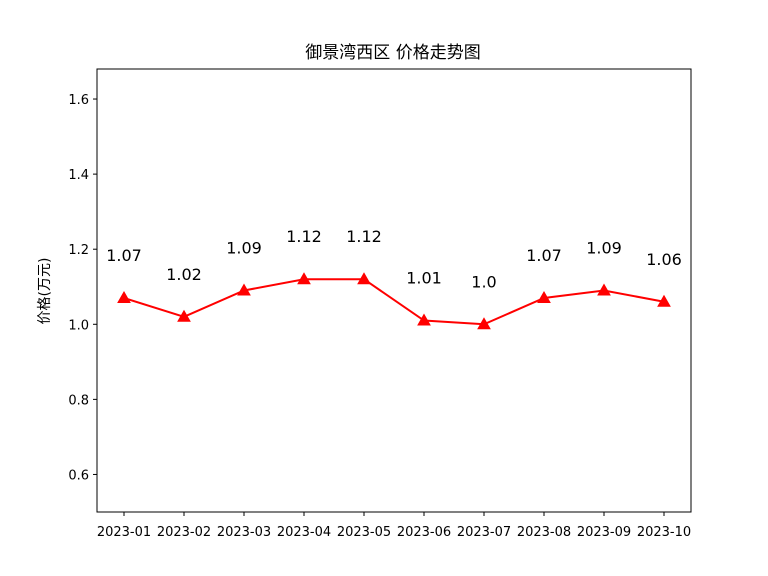 Image resolution: width=768 pixels, height=576 pixels. Describe the element at coordinates (394, 259) in the screenshot. I see `data-labels: 1.07 1.02 1.09 1.12 1.12 1.01 1.0 1.07 1.09 1.06` at that location.